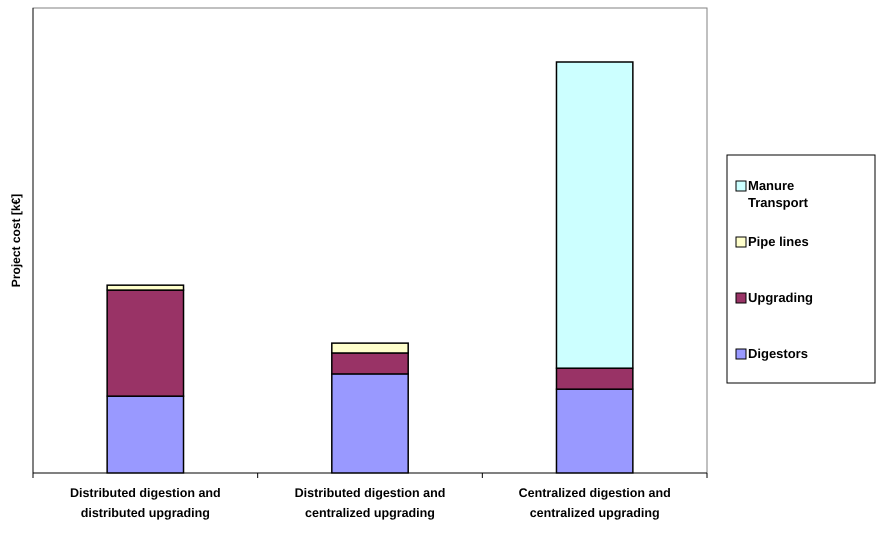 This screenshot has width=877, height=533. I want to click on legend-label: Pipe lines, so click(778, 241).